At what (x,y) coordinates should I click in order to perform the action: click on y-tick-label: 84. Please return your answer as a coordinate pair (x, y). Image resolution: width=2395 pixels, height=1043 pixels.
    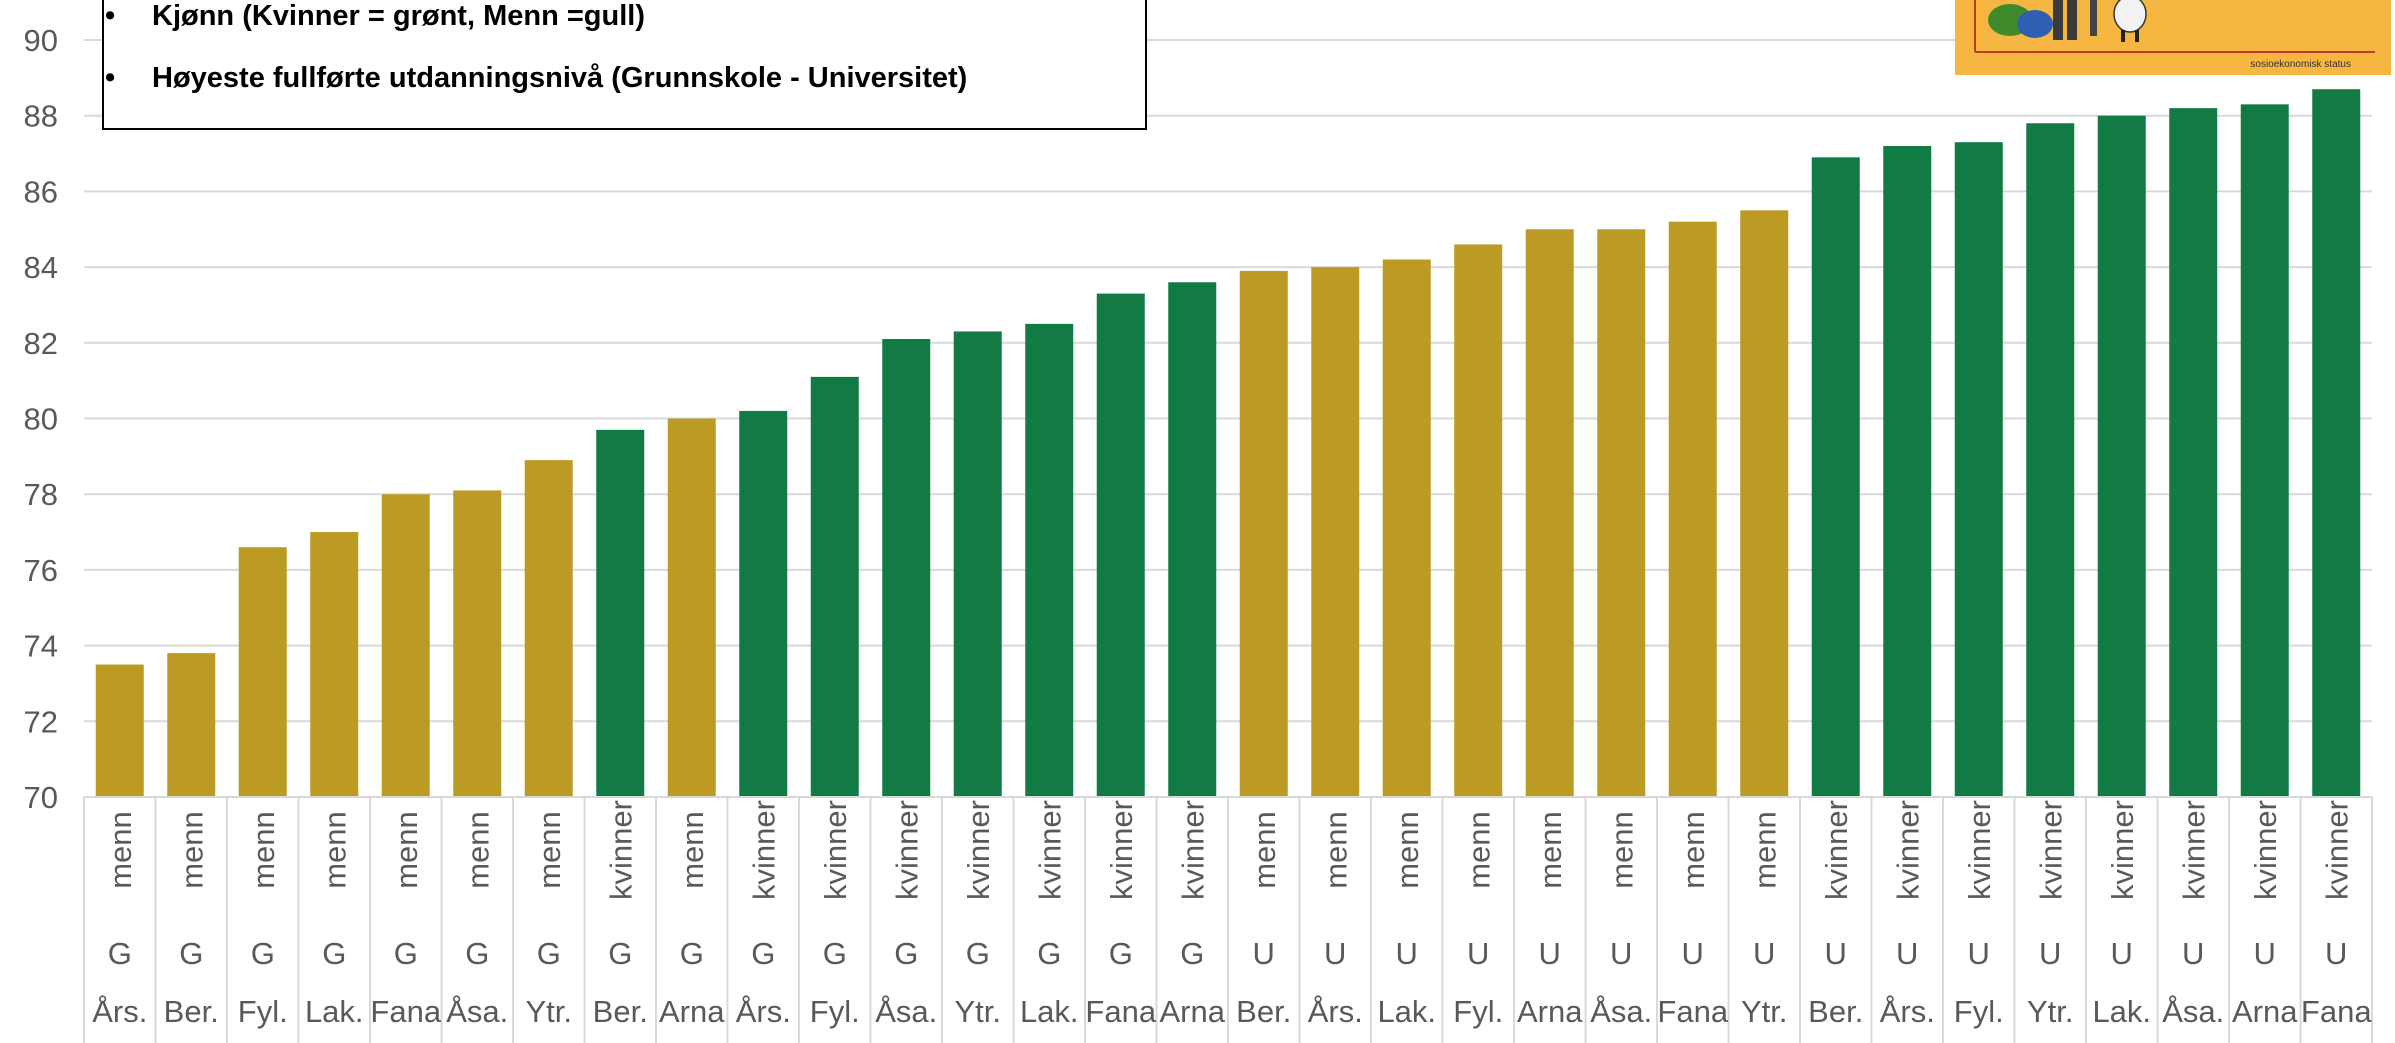
    Looking at the image, I should click on (41, 267).